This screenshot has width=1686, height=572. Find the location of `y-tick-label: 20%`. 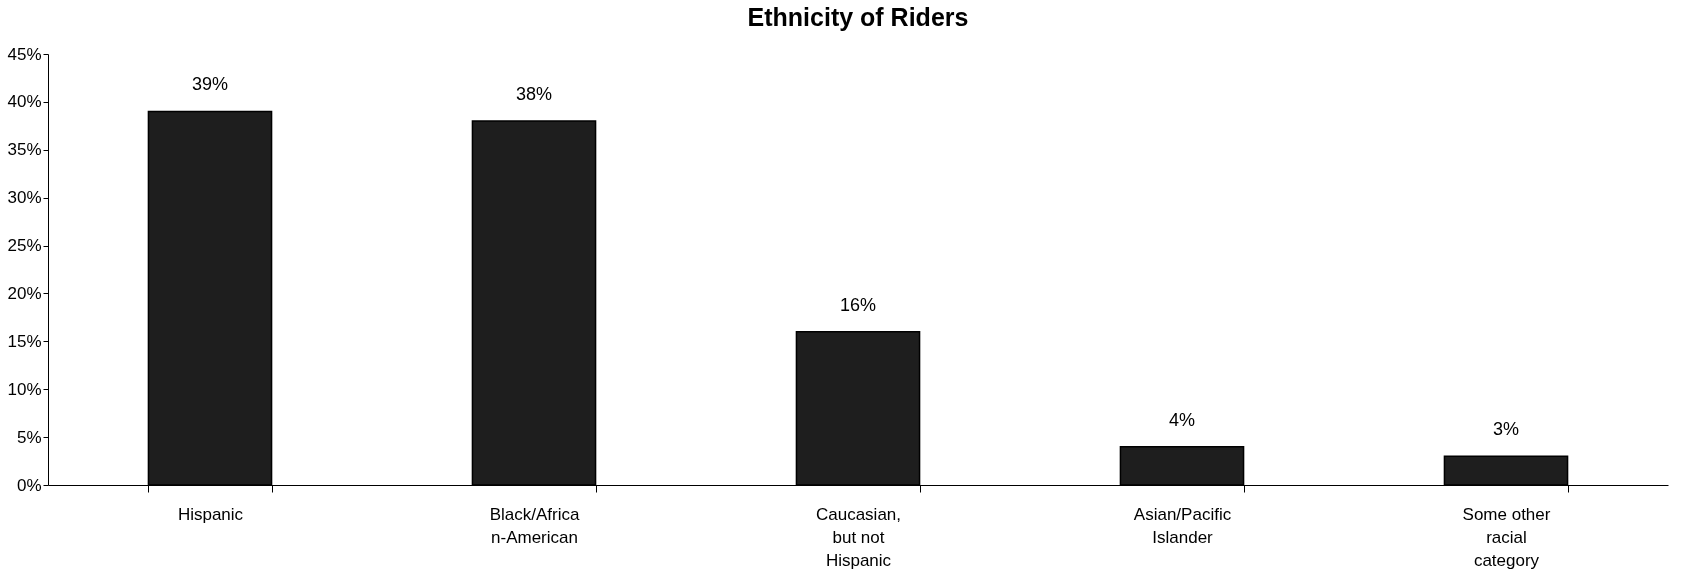

y-tick-label: 20% is located at coordinates (24, 293).